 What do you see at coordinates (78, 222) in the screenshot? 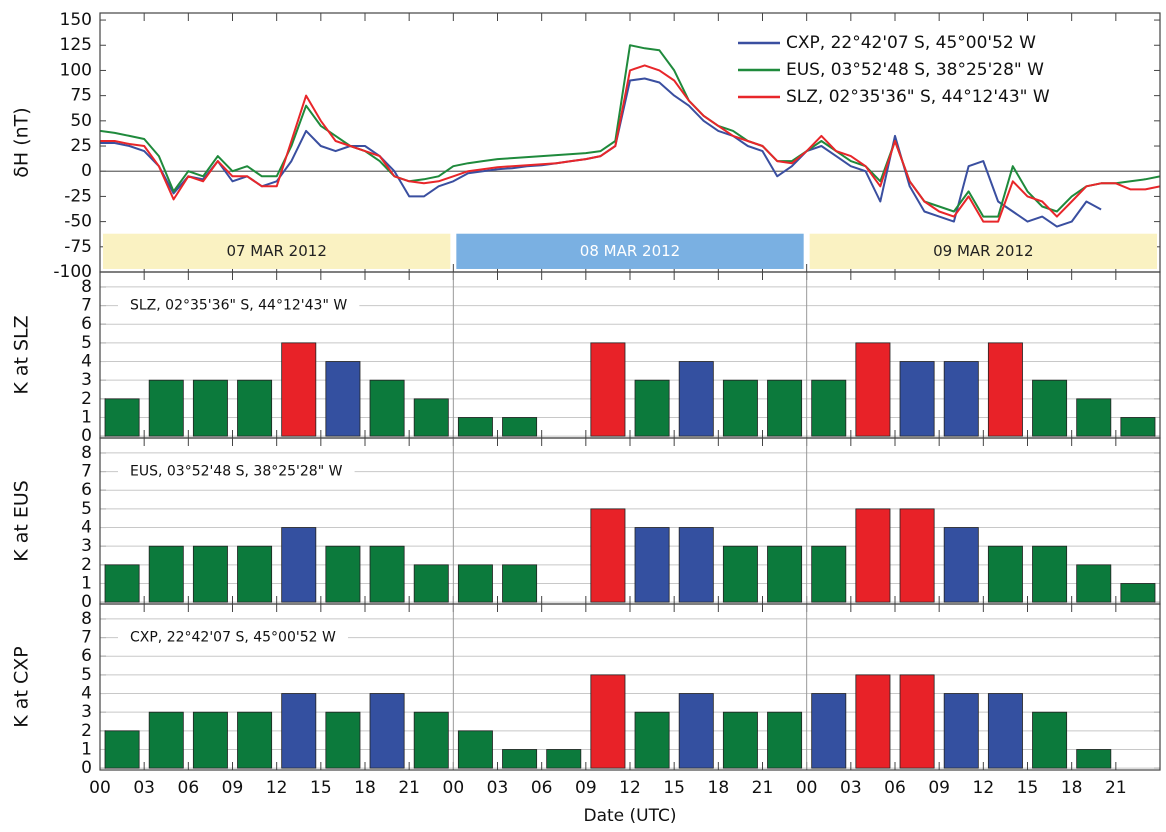
I see `y-tick-label: -50` at bounding box center [78, 222].